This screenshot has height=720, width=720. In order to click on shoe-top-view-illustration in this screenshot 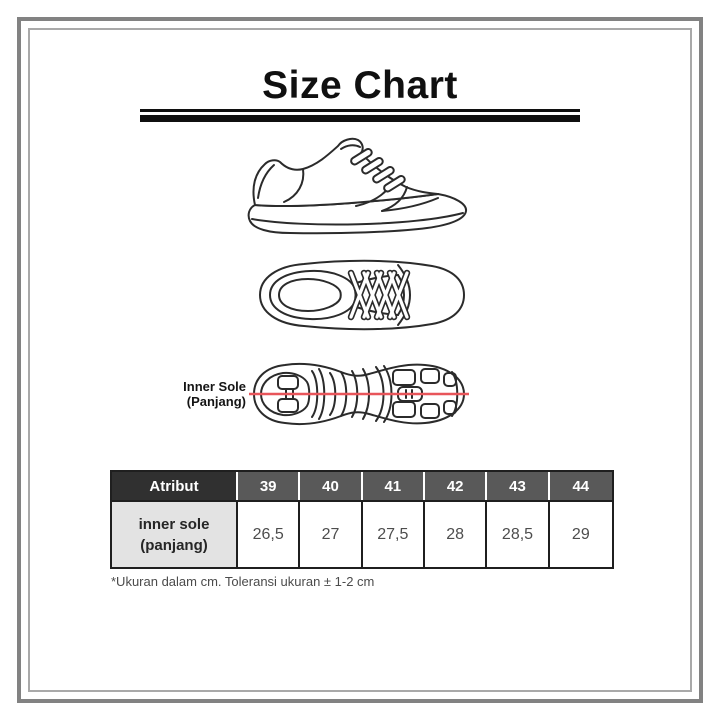, I will do `click(362, 295)`.